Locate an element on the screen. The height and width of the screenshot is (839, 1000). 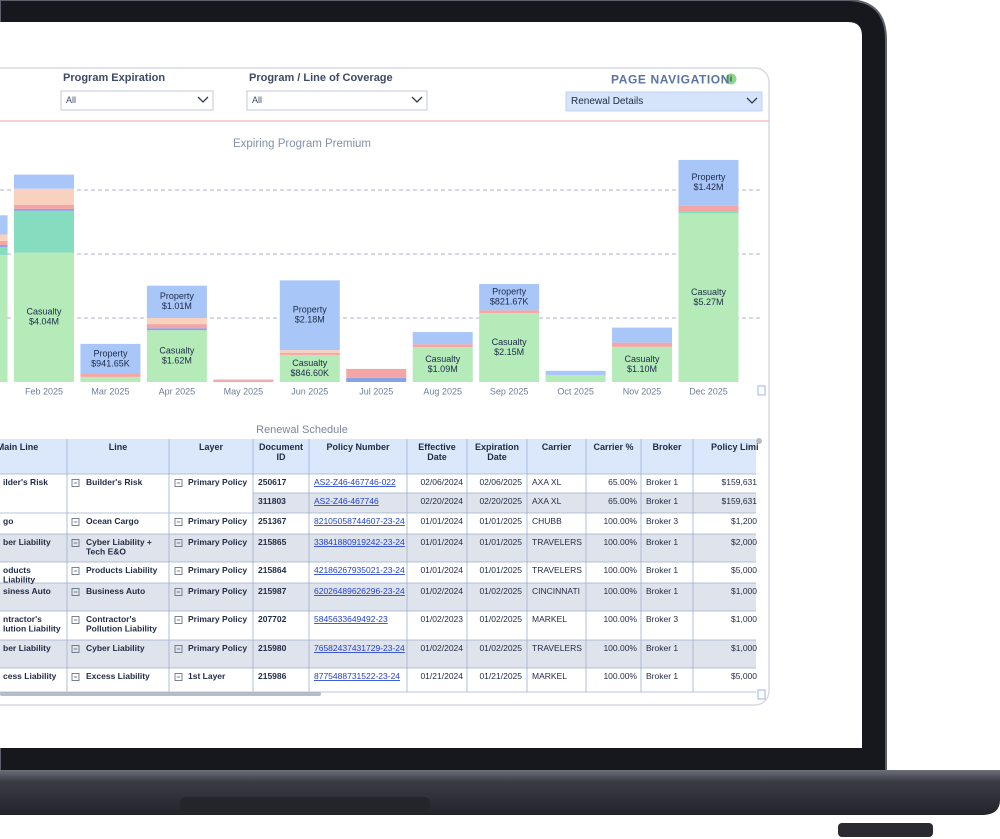
x-tick-label: Dec 2025 is located at coordinates (708, 391).